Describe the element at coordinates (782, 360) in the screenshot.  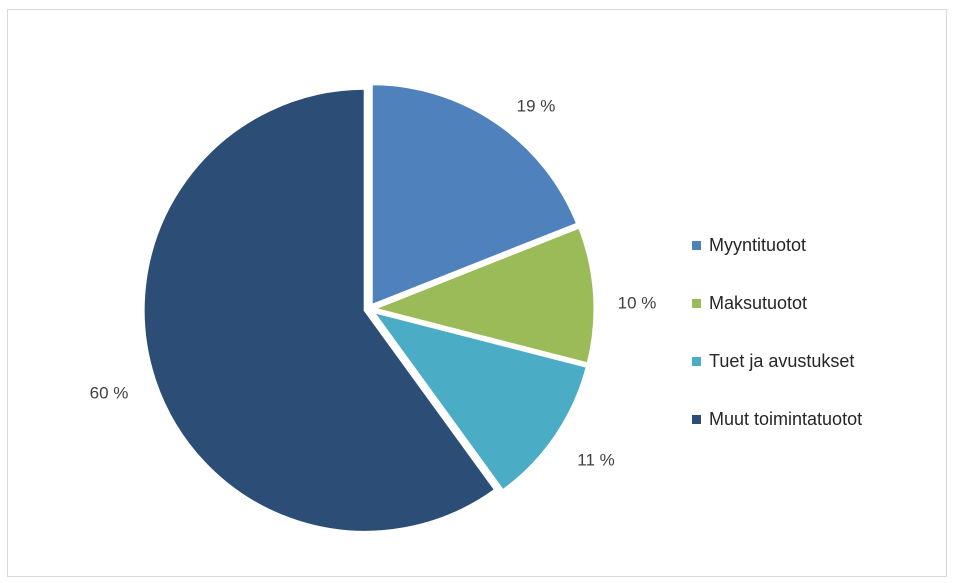
I see `legend-label-2: Tuet ja avustukset` at that location.